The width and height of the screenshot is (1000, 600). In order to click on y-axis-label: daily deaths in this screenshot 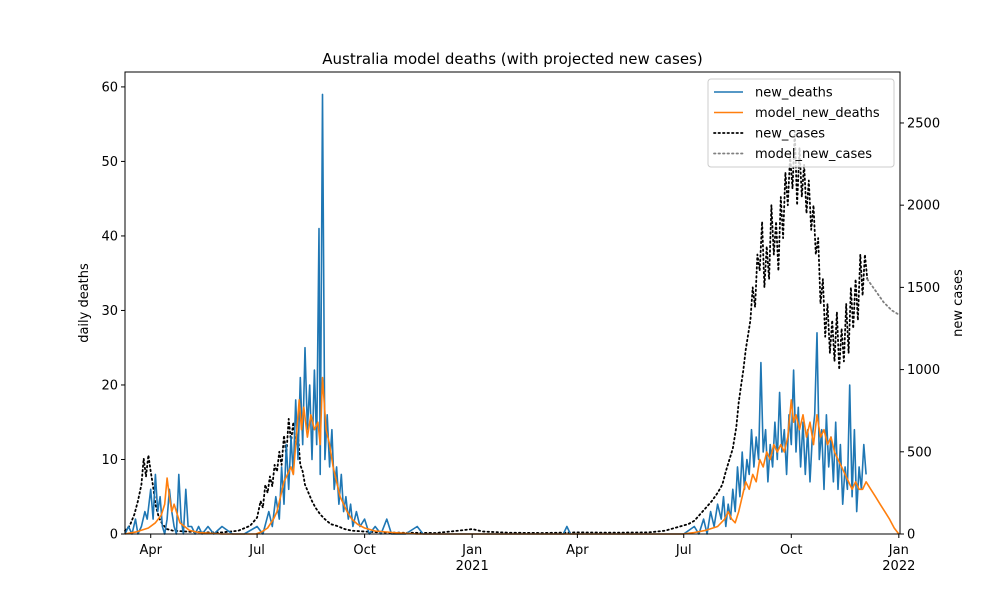, I will do `click(84, 303)`.